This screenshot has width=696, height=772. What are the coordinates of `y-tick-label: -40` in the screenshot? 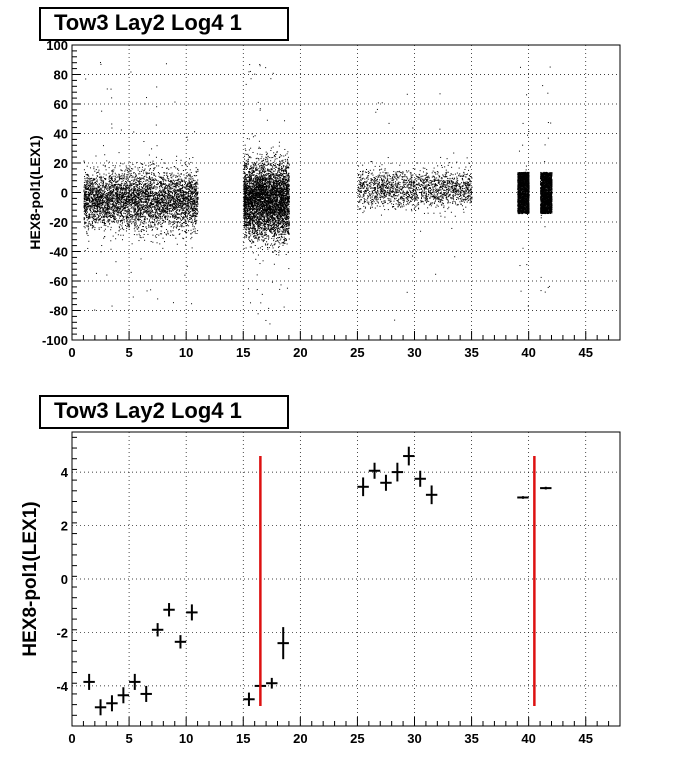 It's located at (58, 252).